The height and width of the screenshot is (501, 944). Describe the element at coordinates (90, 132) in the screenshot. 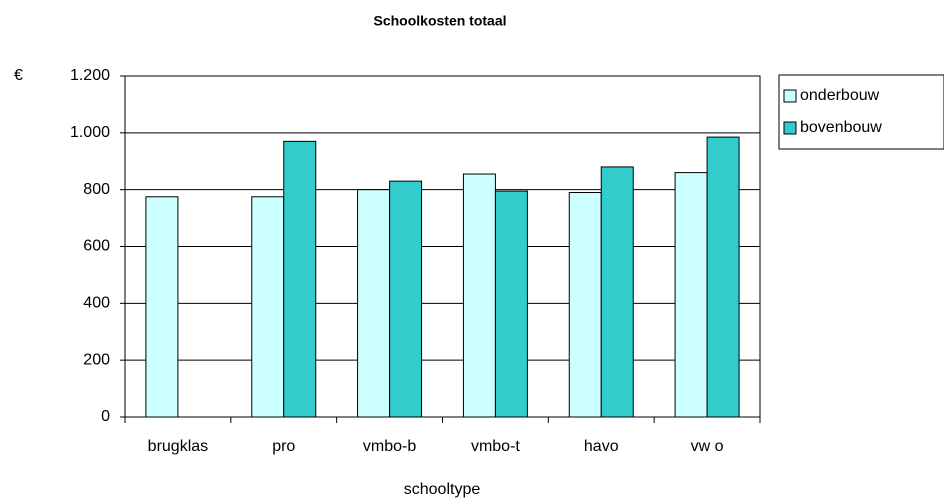

I see `y-tick-label: 1.000` at that location.